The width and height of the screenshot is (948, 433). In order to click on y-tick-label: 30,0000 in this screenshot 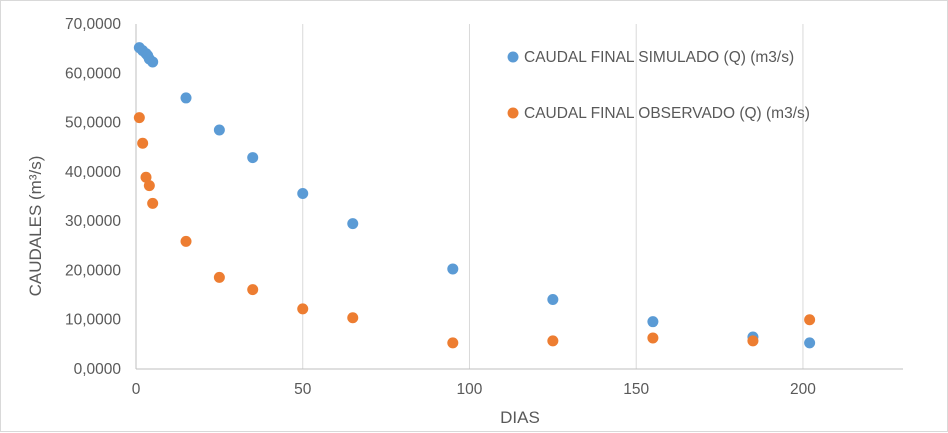, I will do `click(93, 221)`.